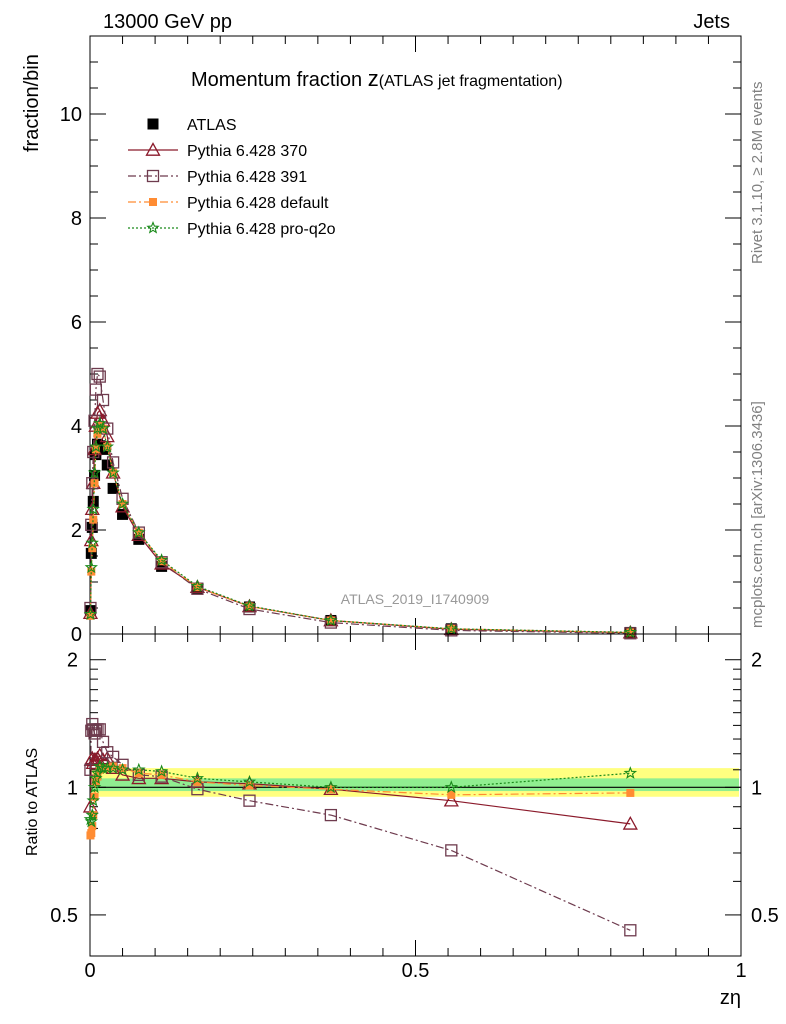  I want to click on side-text-top: Rivet 3.1.10, ≥ 2.8M events, so click(757, 173).